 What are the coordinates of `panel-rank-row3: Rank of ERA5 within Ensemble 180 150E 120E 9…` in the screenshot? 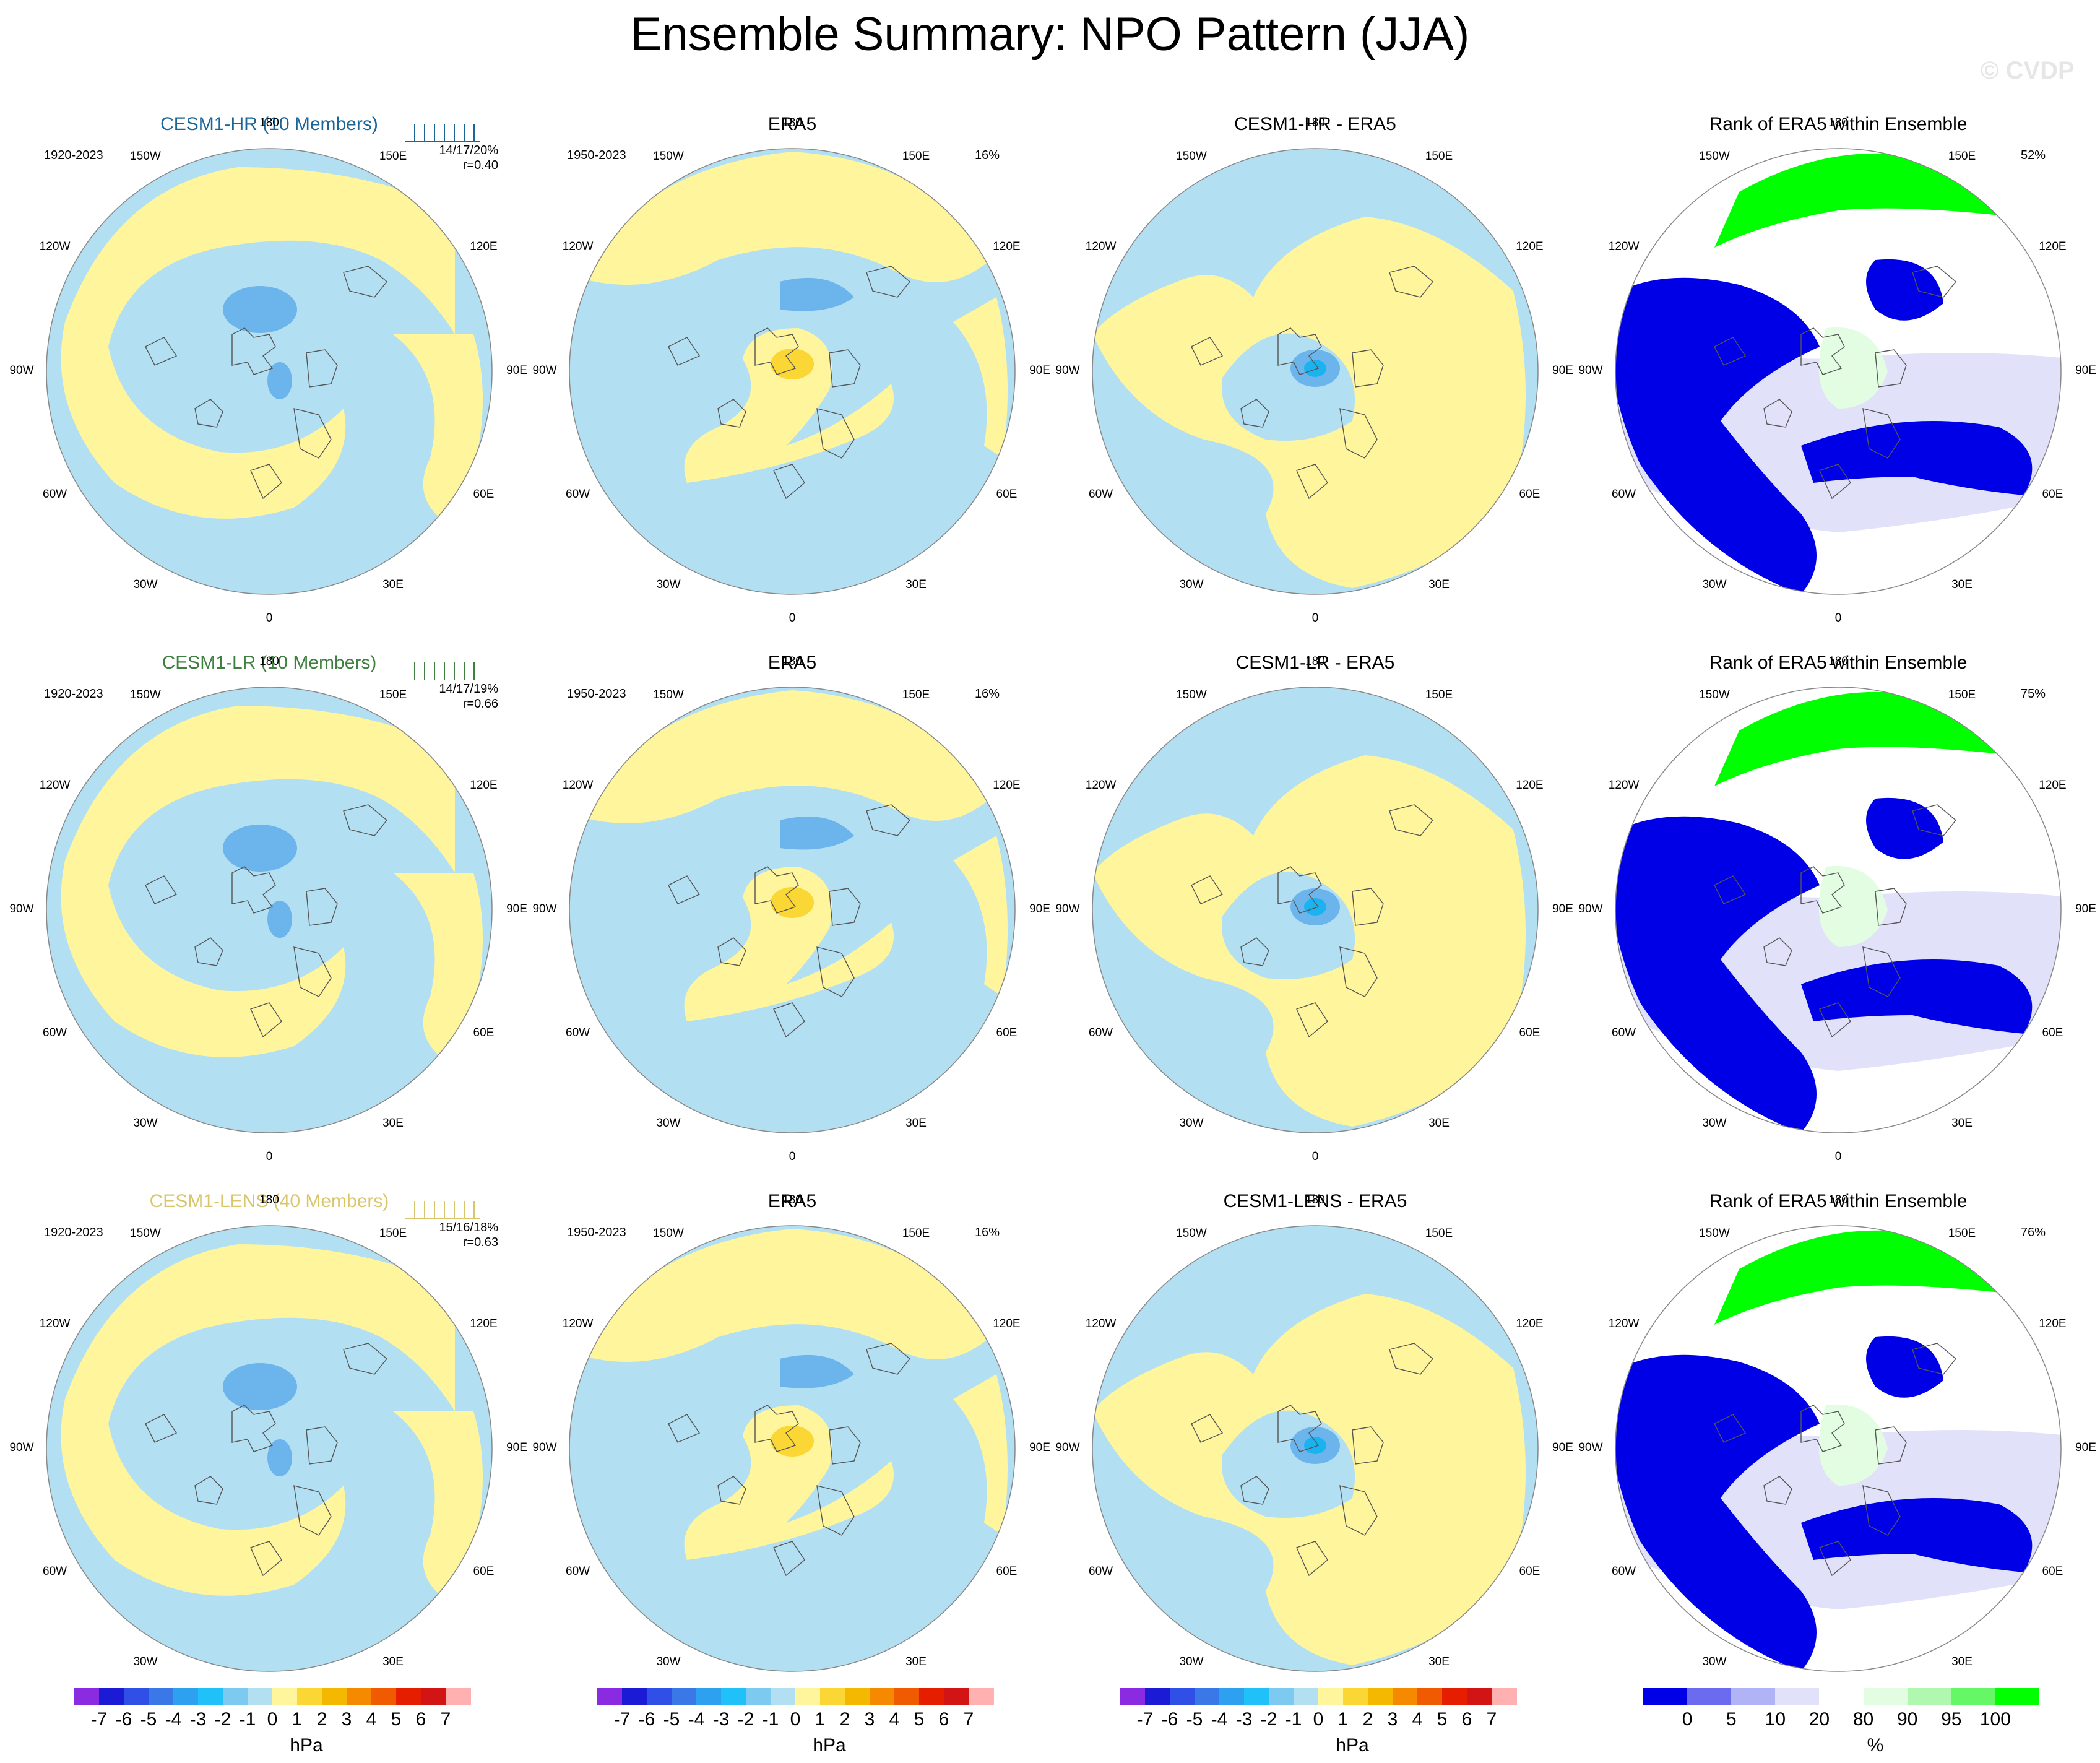 It's located at (1837, 1454).